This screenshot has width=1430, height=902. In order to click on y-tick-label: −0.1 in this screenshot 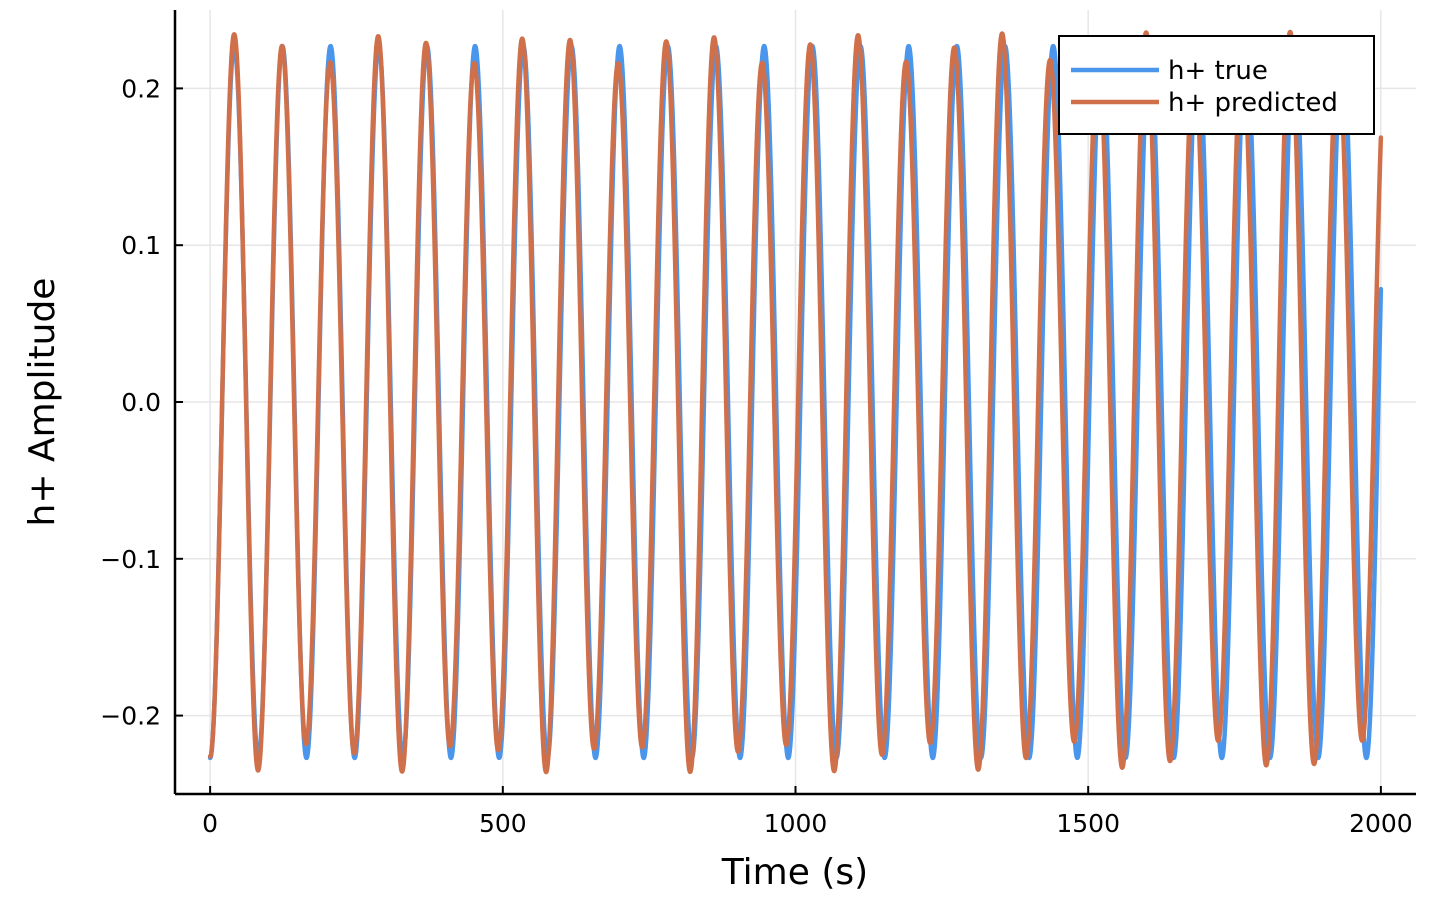, I will do `click(130, 559)`.